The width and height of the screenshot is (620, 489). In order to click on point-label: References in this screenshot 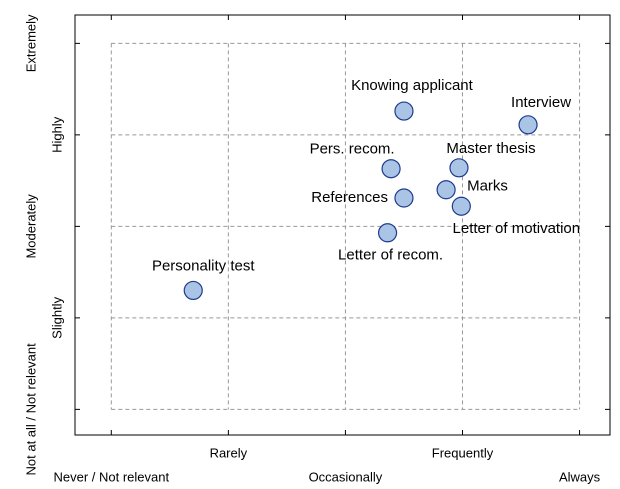, I will do `click(349, 197)`.